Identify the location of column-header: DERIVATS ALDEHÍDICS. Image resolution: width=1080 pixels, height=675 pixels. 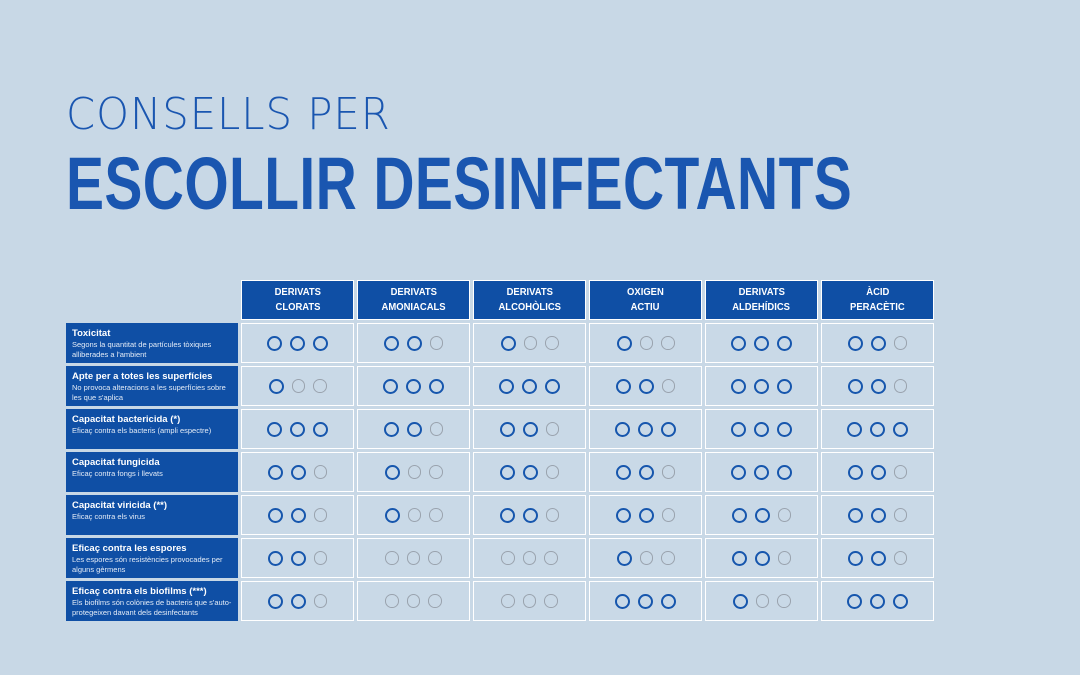
(761, 300).